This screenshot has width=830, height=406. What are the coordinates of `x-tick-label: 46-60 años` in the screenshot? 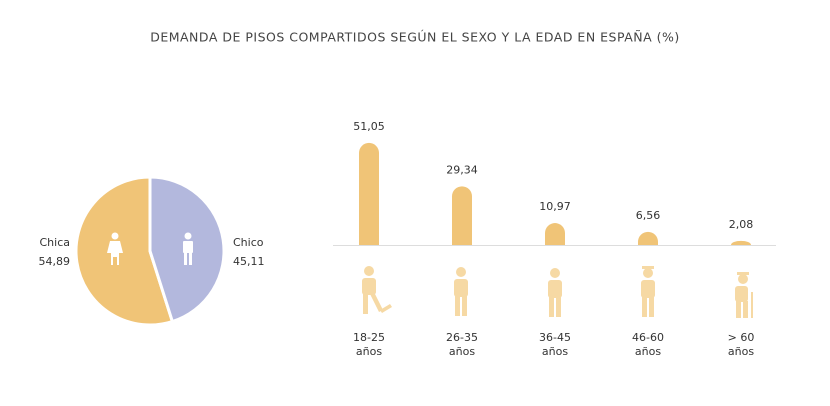 It's located at (648, 344).